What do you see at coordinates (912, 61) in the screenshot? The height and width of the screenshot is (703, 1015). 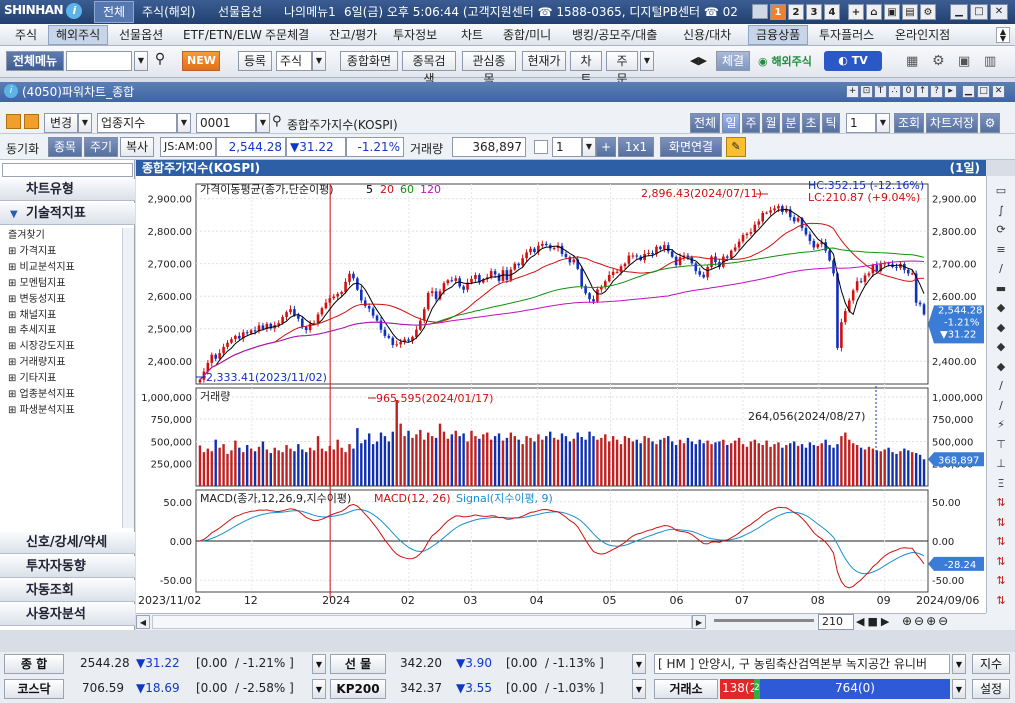 I see `grid-icon: ▦` at bounding box center [912, 61].